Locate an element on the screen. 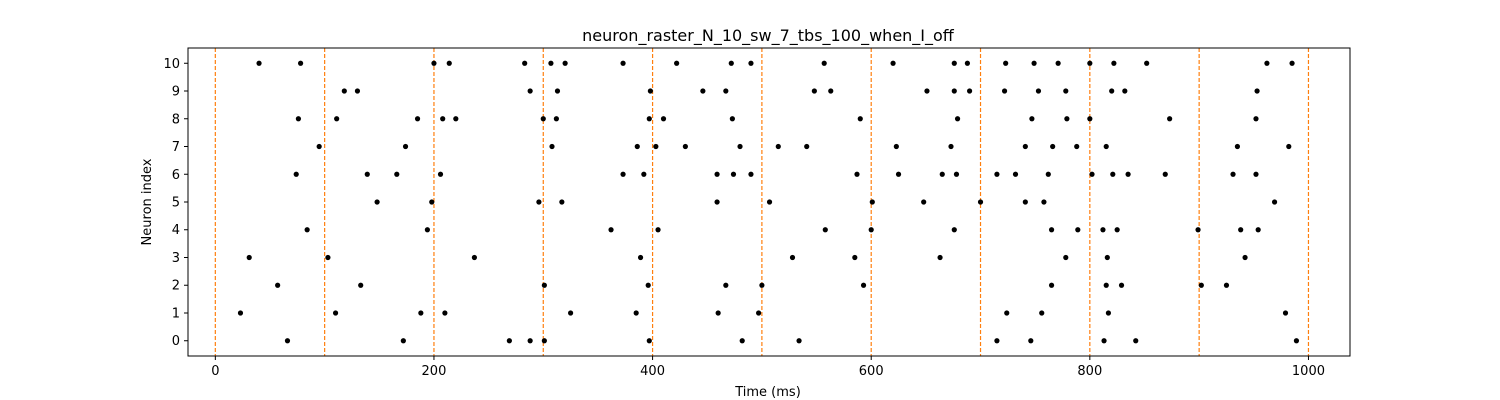  y-tick-label: 5 is located at coordinates (176, 203).